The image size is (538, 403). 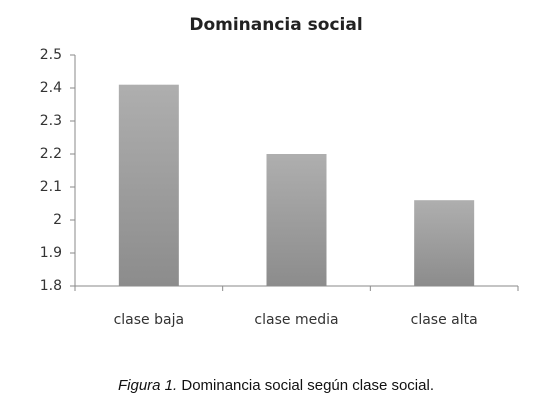 What do you see at coordinates (307, 385) in the screenshot?
I see `caption-text: Dominancia social según clase social.` at bounding box center [307, 385].